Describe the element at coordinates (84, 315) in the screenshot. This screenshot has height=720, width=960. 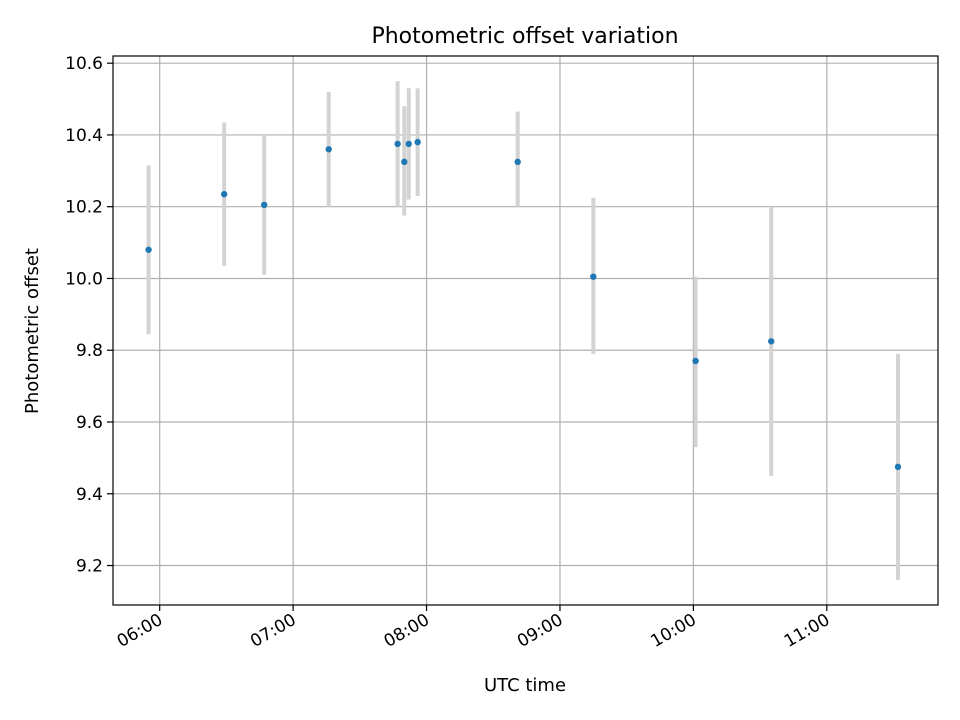
I see `y-tick-labels: 9.2 9.4 9.6 9.8 10.0 10.2 10.4 10.6` at that location.